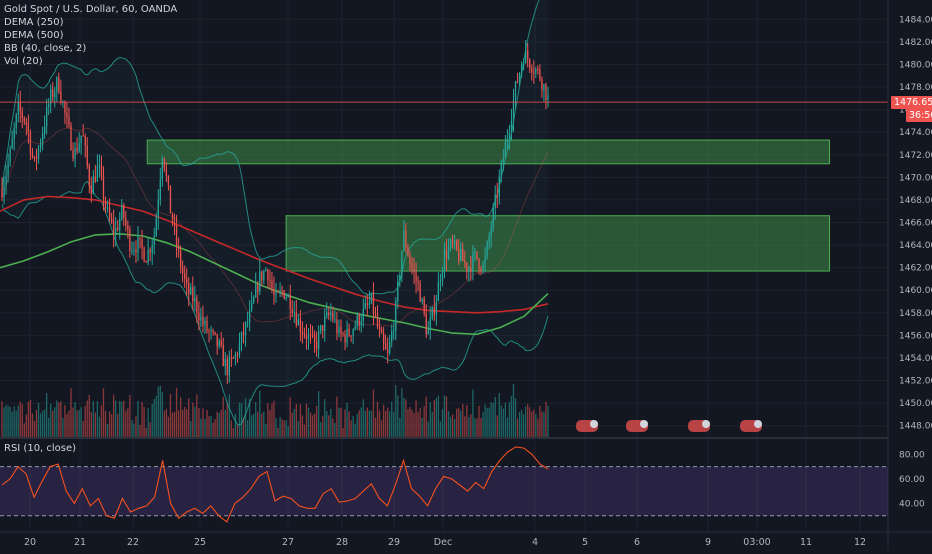 The width and height of the screenshot is (932, 554). What do you see at coordinates (915, 291) in the screenshot?
I see `price-tick-label: 1460.000` at bounding box center [915, 291].